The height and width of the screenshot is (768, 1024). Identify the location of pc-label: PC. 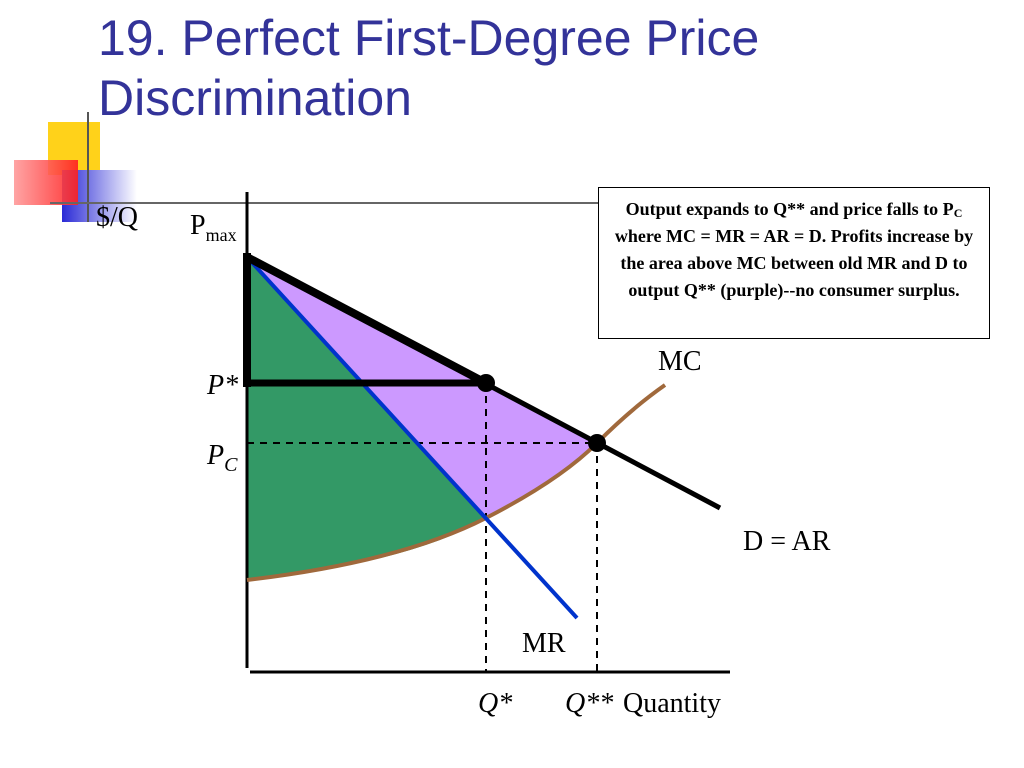
(222, 458).